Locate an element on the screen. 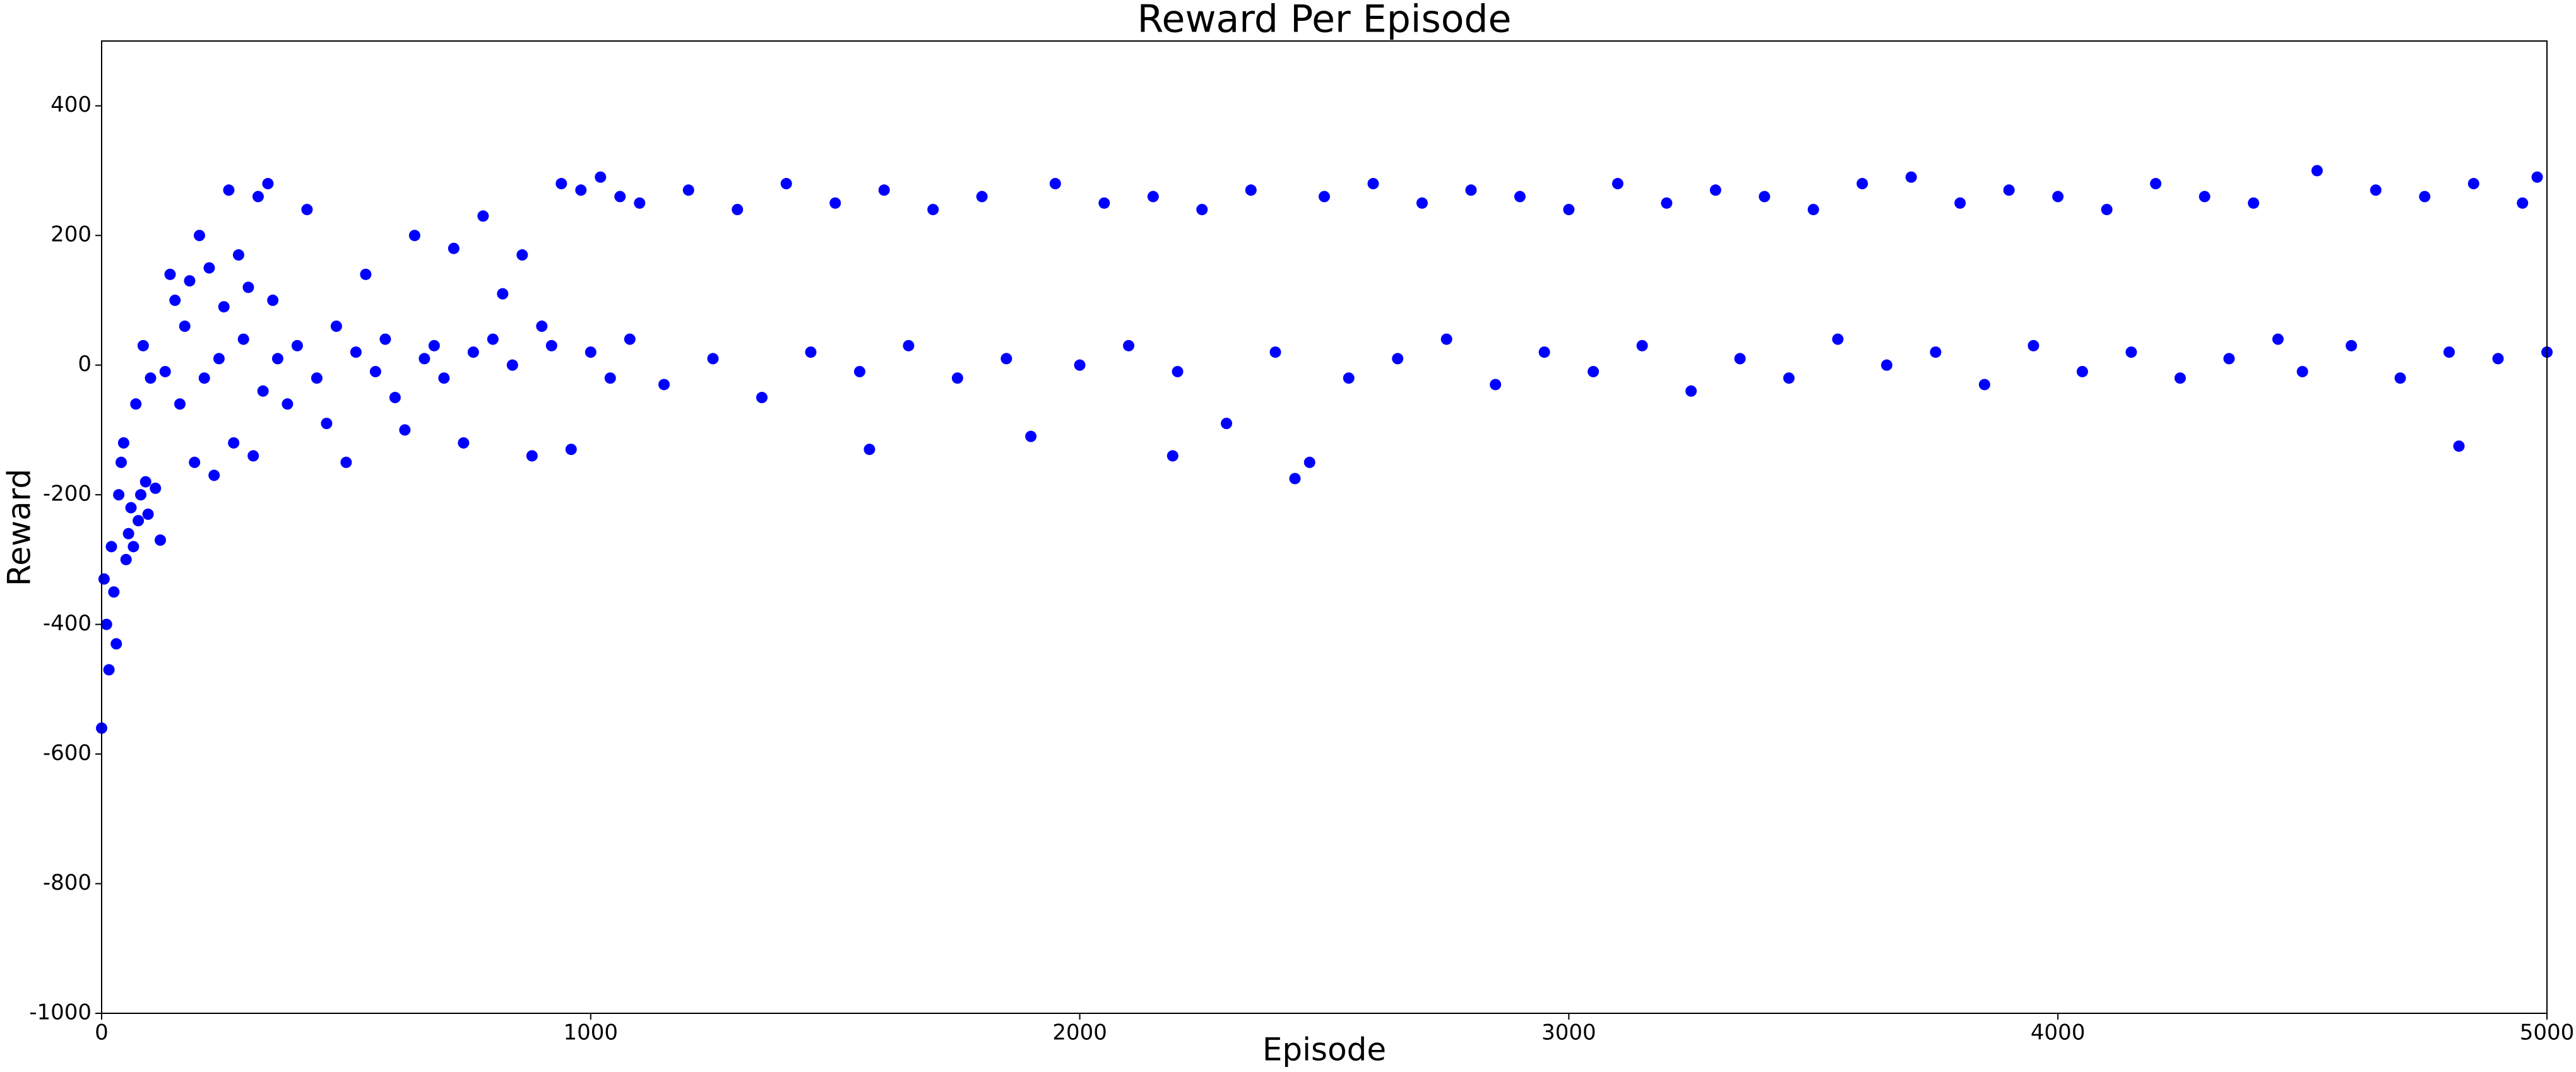 The image size is (2576, 1072). y-tick-label: -800 is located at coordinates (67, 882).